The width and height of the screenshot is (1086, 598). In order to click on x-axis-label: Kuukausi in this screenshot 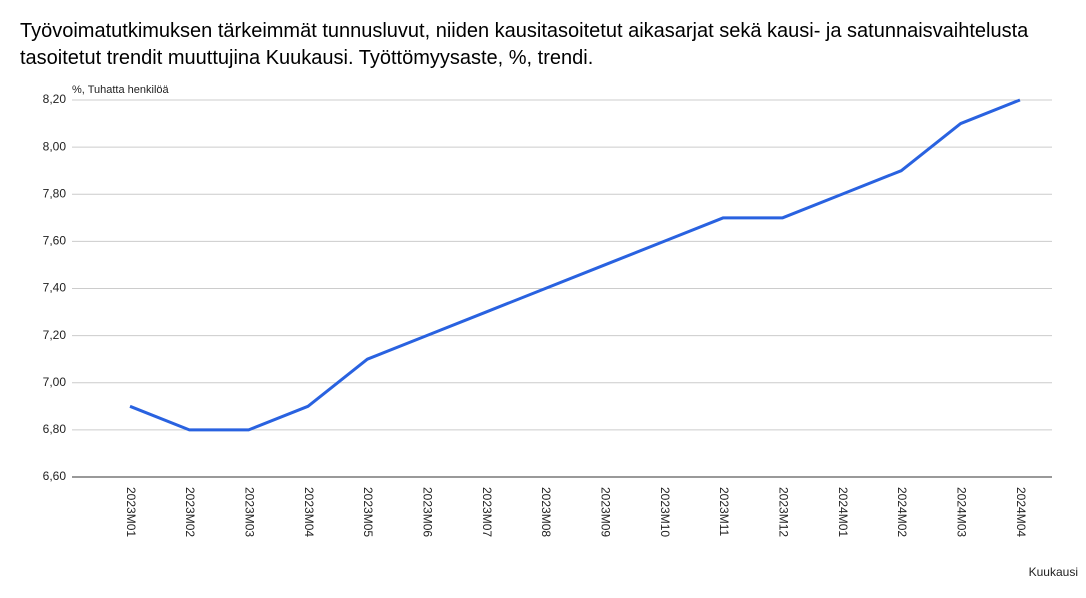, I will do `click(1053, 572)`.